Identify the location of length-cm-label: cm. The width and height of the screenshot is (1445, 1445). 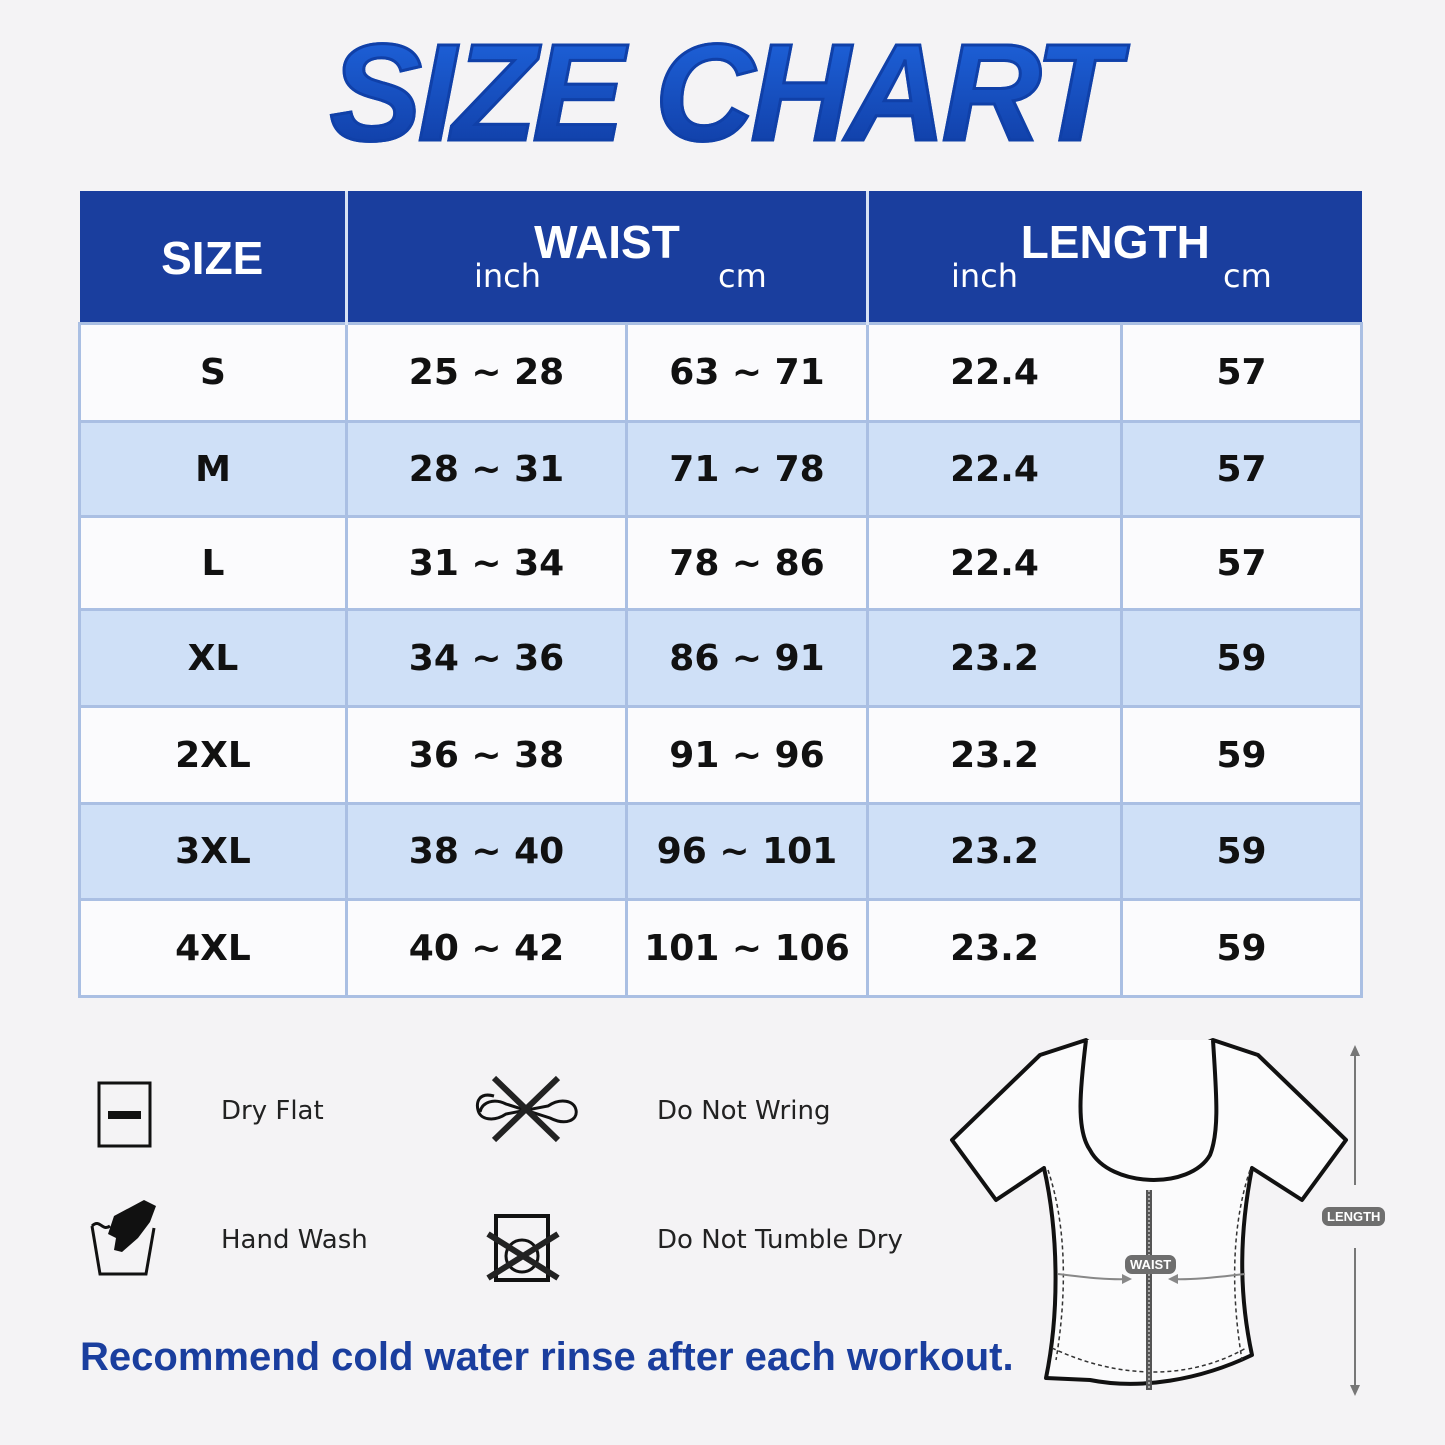
(1247, 276).